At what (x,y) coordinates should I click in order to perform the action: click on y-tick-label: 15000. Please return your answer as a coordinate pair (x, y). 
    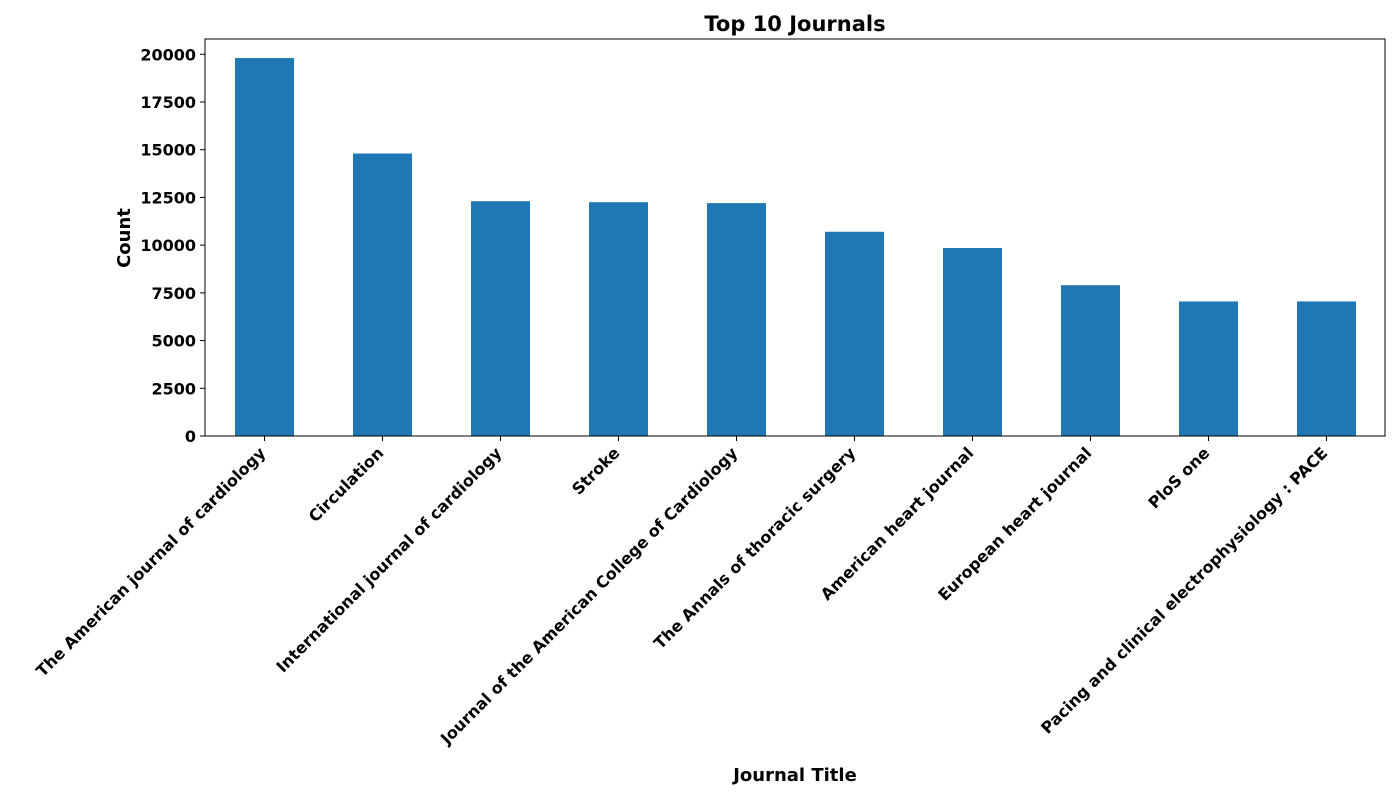
    Looking at the image, I should click on (168, 150).